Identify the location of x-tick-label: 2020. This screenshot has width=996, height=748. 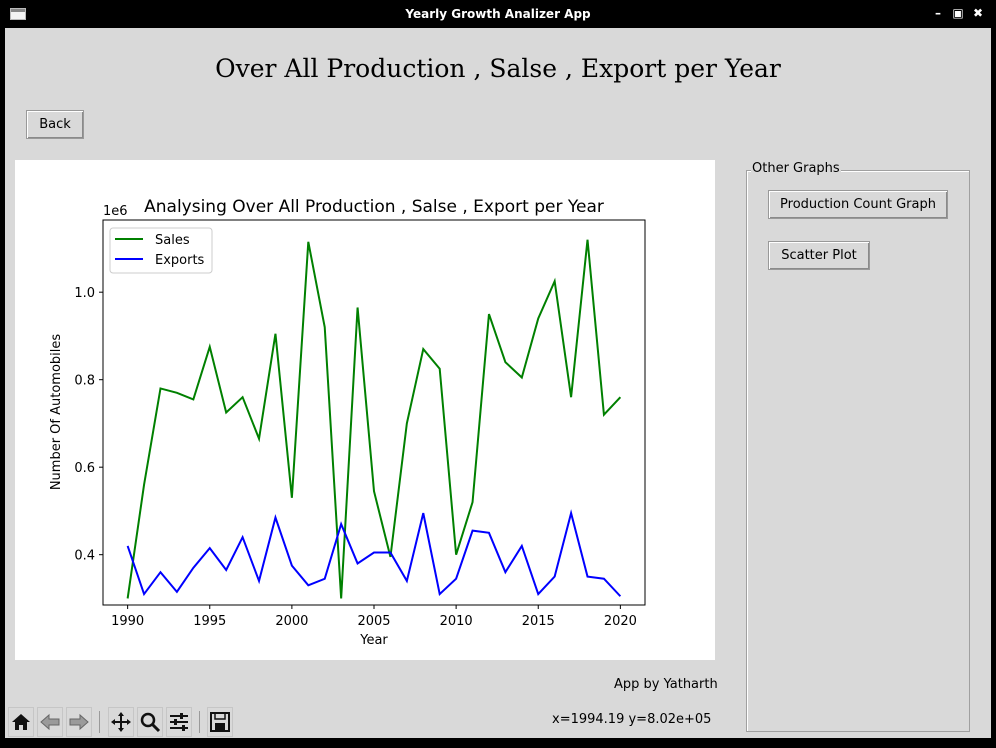
(620, 621).